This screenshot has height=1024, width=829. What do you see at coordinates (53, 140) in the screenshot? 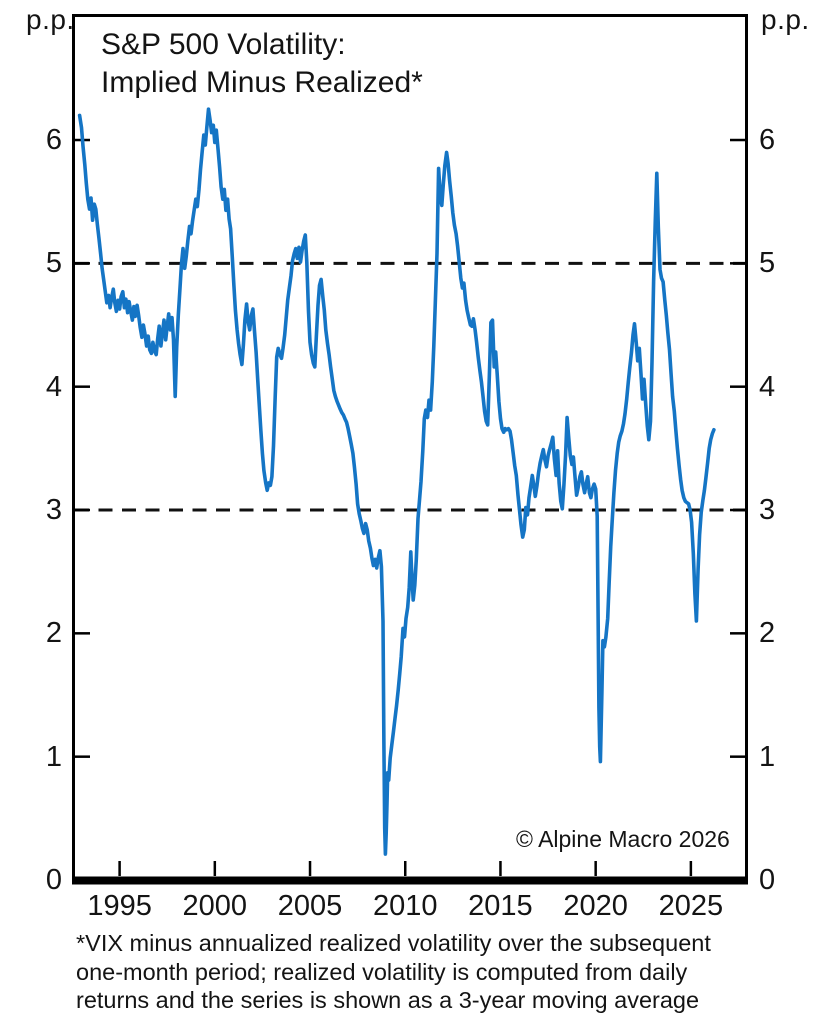
I see `y-axis-label-left-6: 6` at bounding box center [53, 140].